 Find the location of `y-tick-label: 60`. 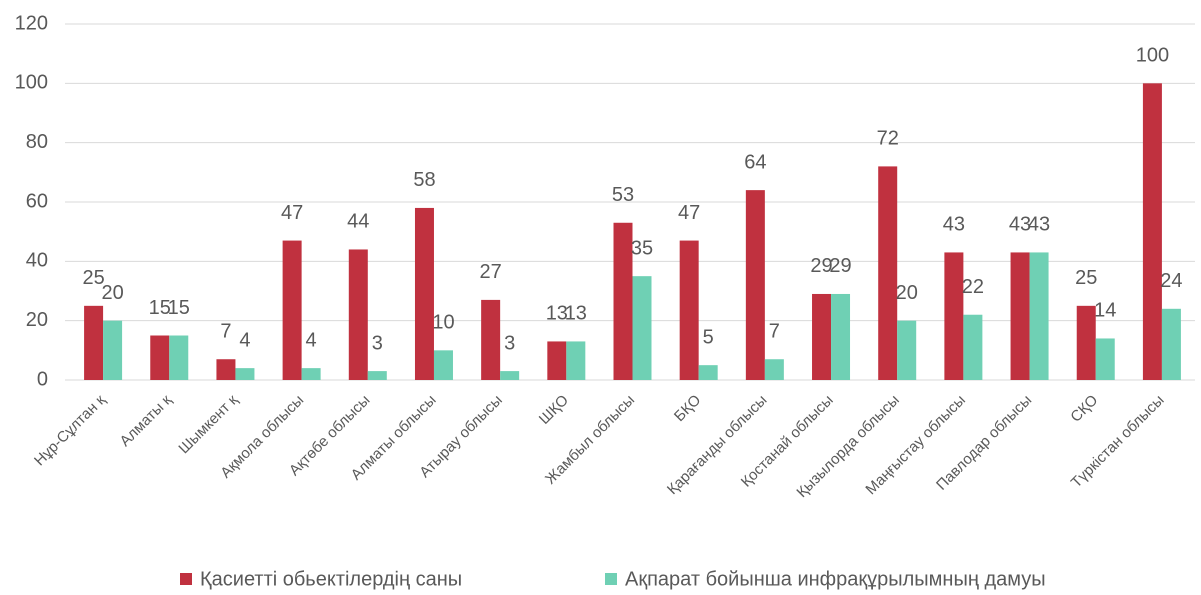

y-tick-label: 60 is located at coordinates (37, 201).